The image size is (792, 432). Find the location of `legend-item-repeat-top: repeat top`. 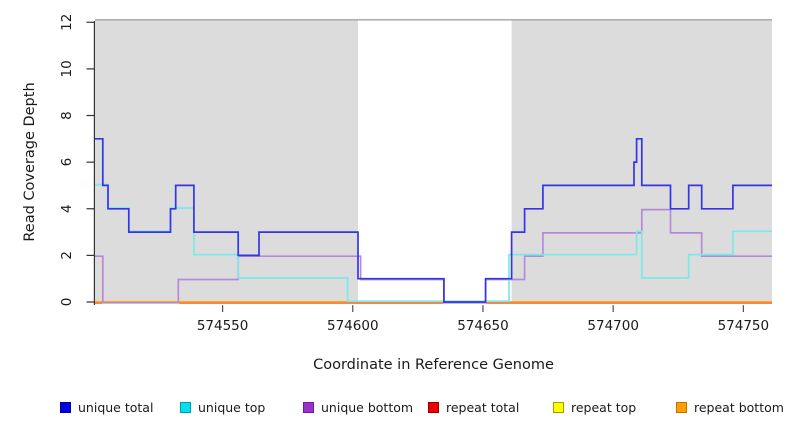

legend-item-repeat-top: repeat top is located at coordinates (595, 407).